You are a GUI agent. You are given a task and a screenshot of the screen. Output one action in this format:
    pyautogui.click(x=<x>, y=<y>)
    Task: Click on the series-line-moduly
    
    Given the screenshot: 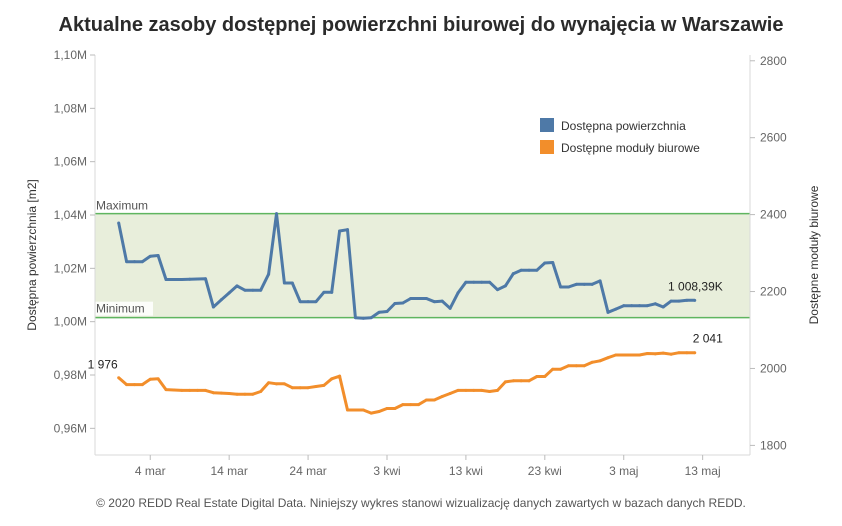 What is the action you would take?
    pyautogui.click(x=406, y=383)
    